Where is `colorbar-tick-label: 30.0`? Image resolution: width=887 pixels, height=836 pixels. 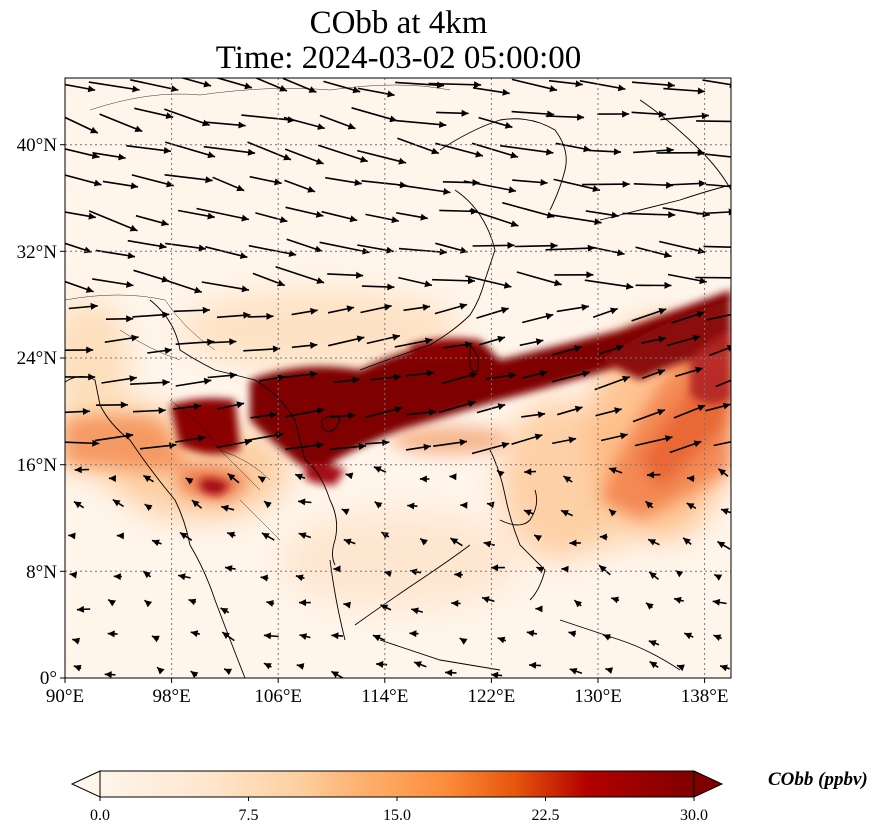 colorbar-tick-label: 30.0 is located at coordinates (694, 815).